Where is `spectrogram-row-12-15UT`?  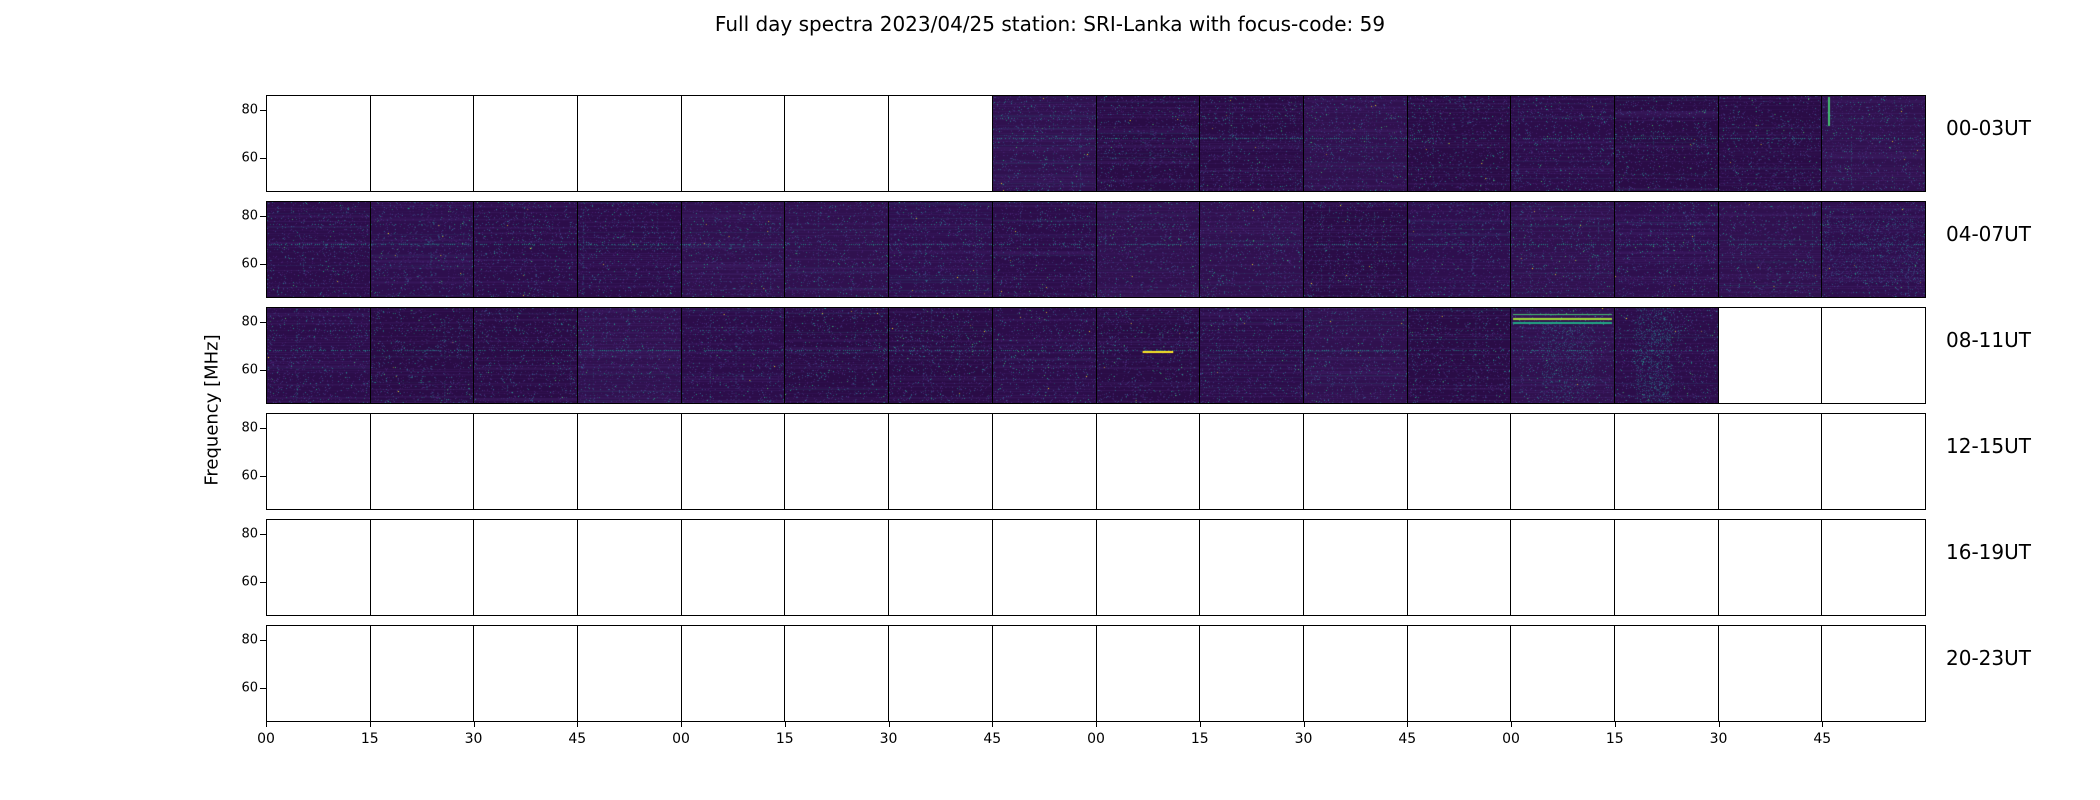
spectrogram-row-12-15UT is located at coordinates (1096, 461).